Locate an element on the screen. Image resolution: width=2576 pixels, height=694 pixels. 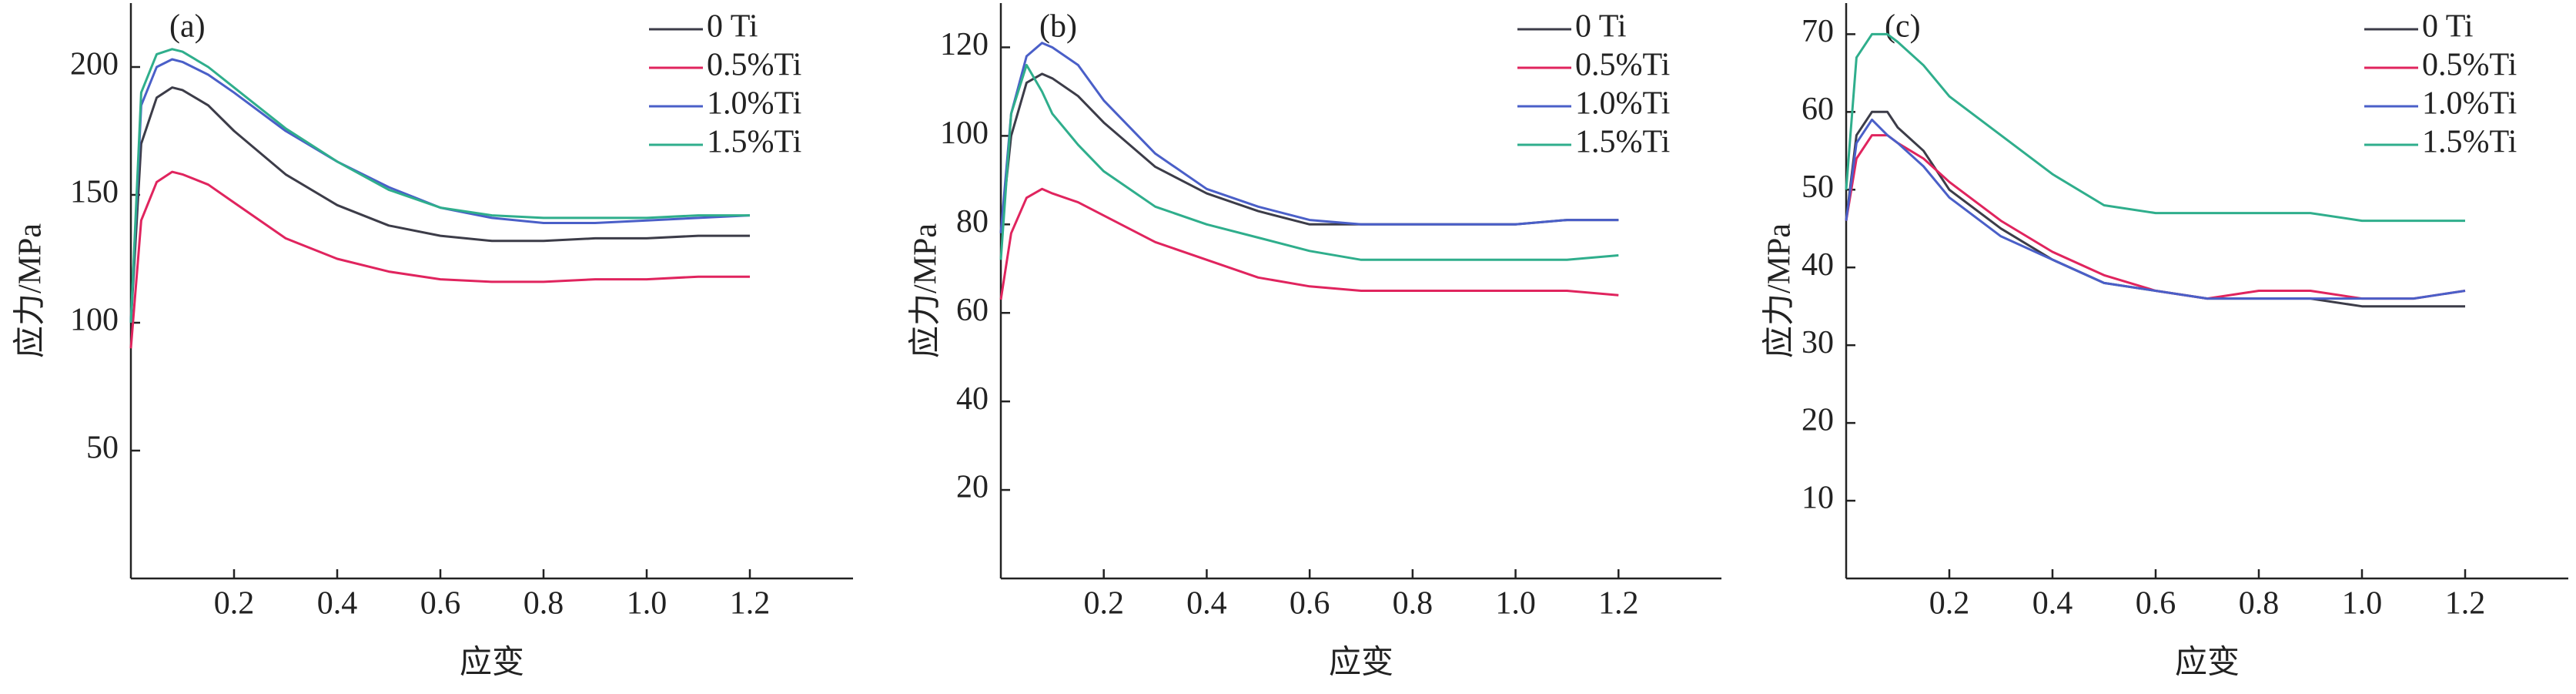
panel-label: (a) is located at coordinates (188, 27).